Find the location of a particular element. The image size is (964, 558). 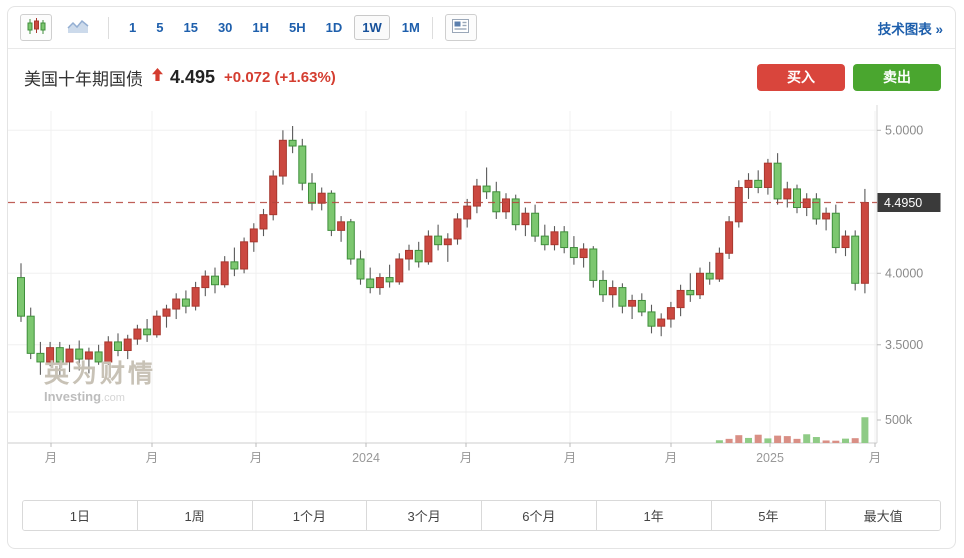

quote-row: 美国十年期国债 4.495 +0.072 (+1.63%) 买入 卖出 is located at coordinates (481, 77).